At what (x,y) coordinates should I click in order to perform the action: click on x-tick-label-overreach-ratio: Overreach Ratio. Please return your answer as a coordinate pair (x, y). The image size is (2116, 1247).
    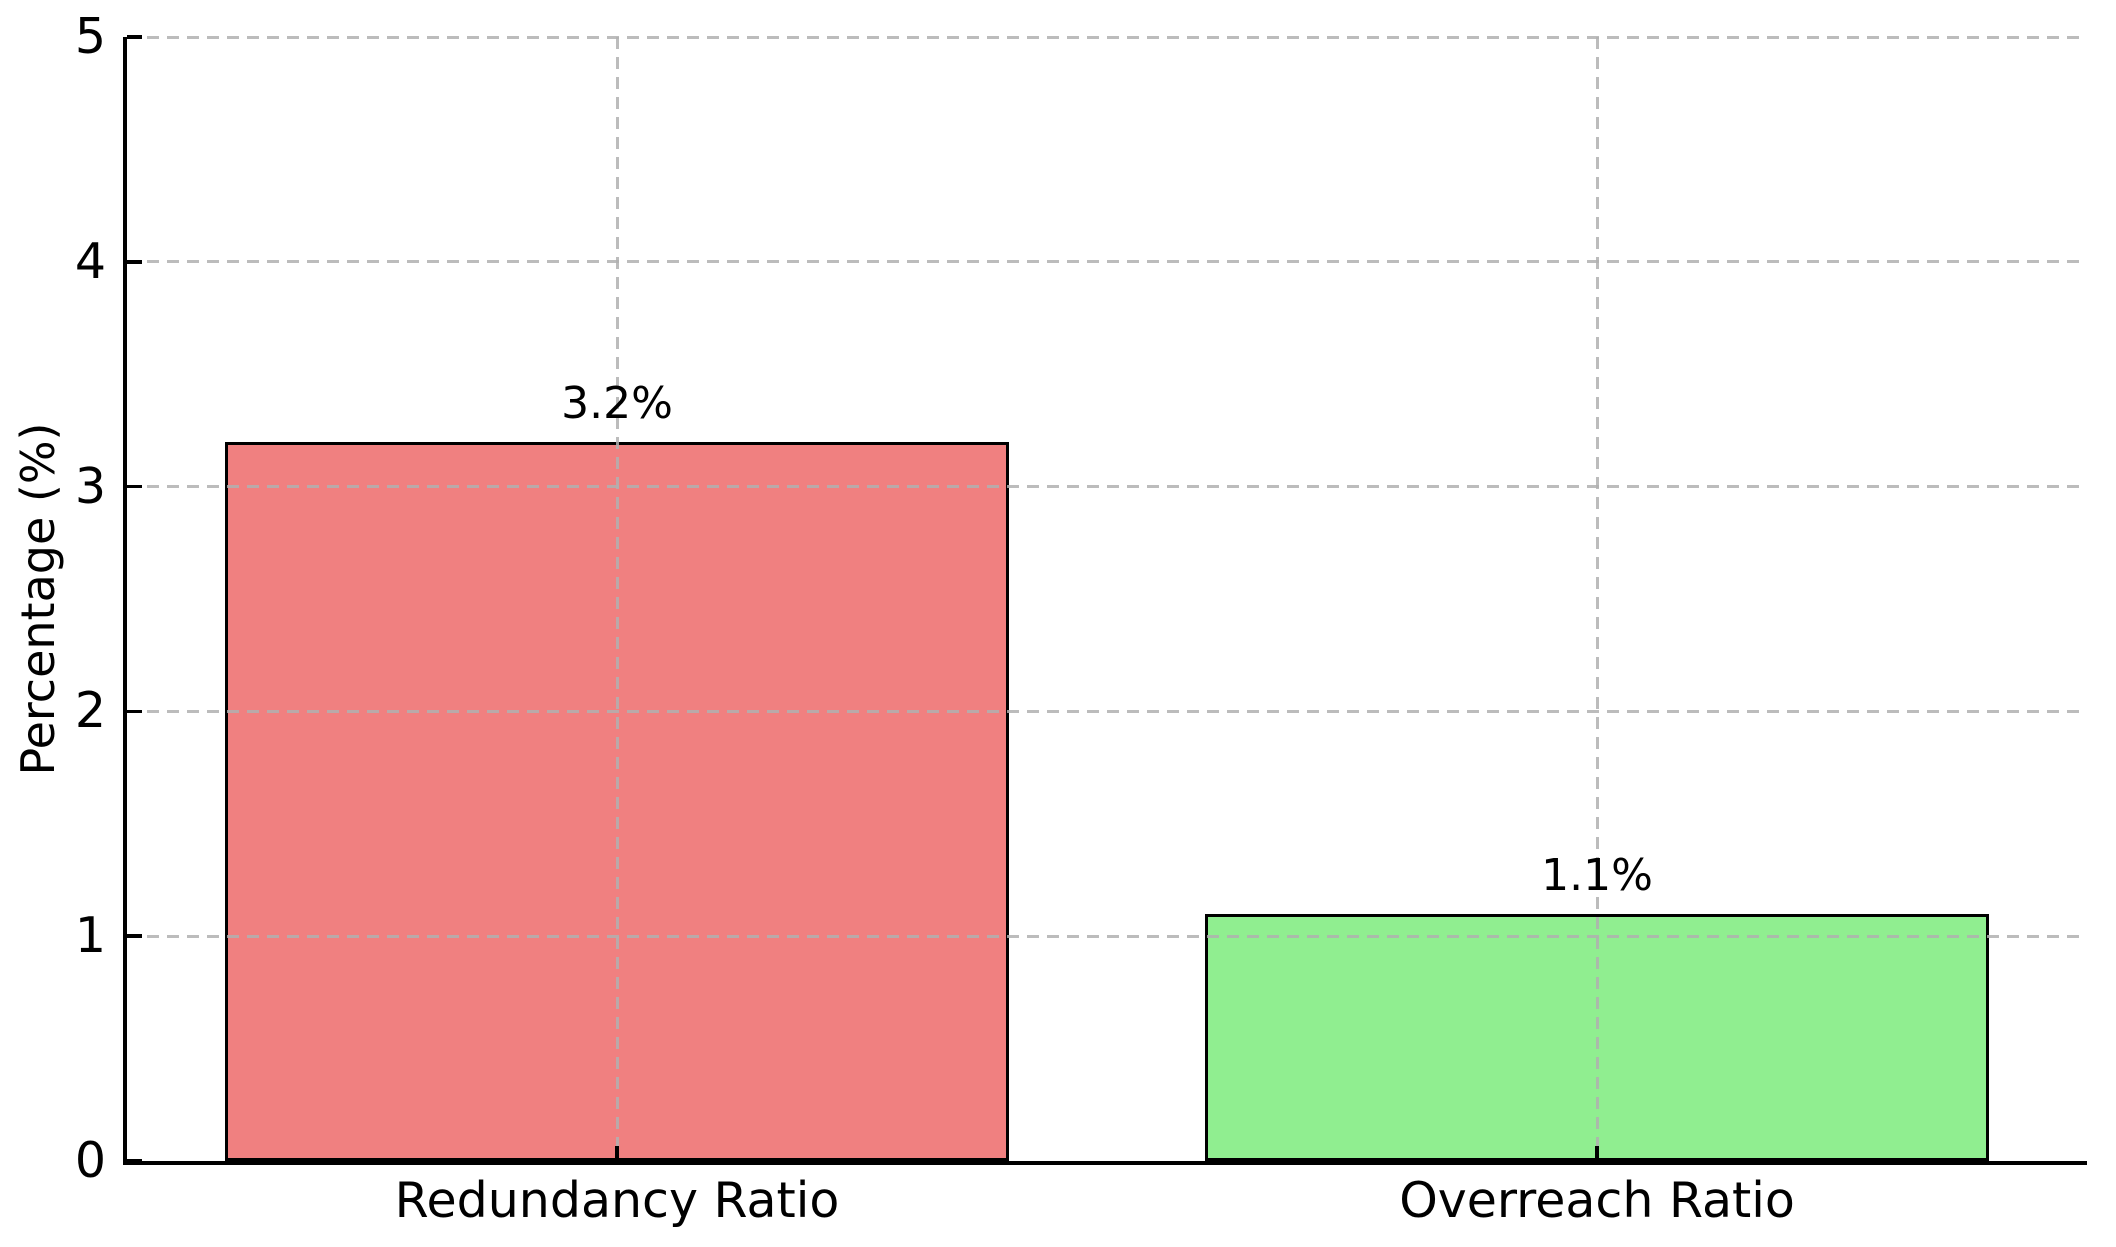
    Looking at the image, I should click on (1597, 1200).